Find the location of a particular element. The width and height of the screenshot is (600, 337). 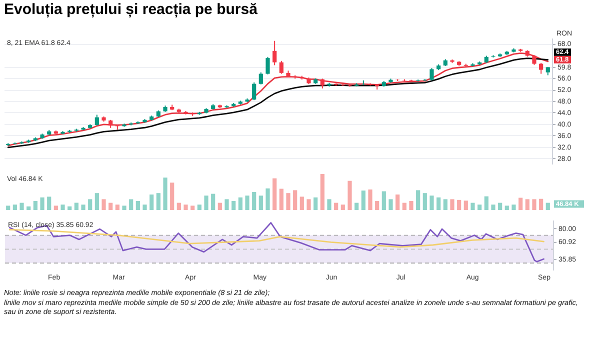

chart-title: Evoluția prețului și reacția pe bursă is located at coordinates (130, 9).